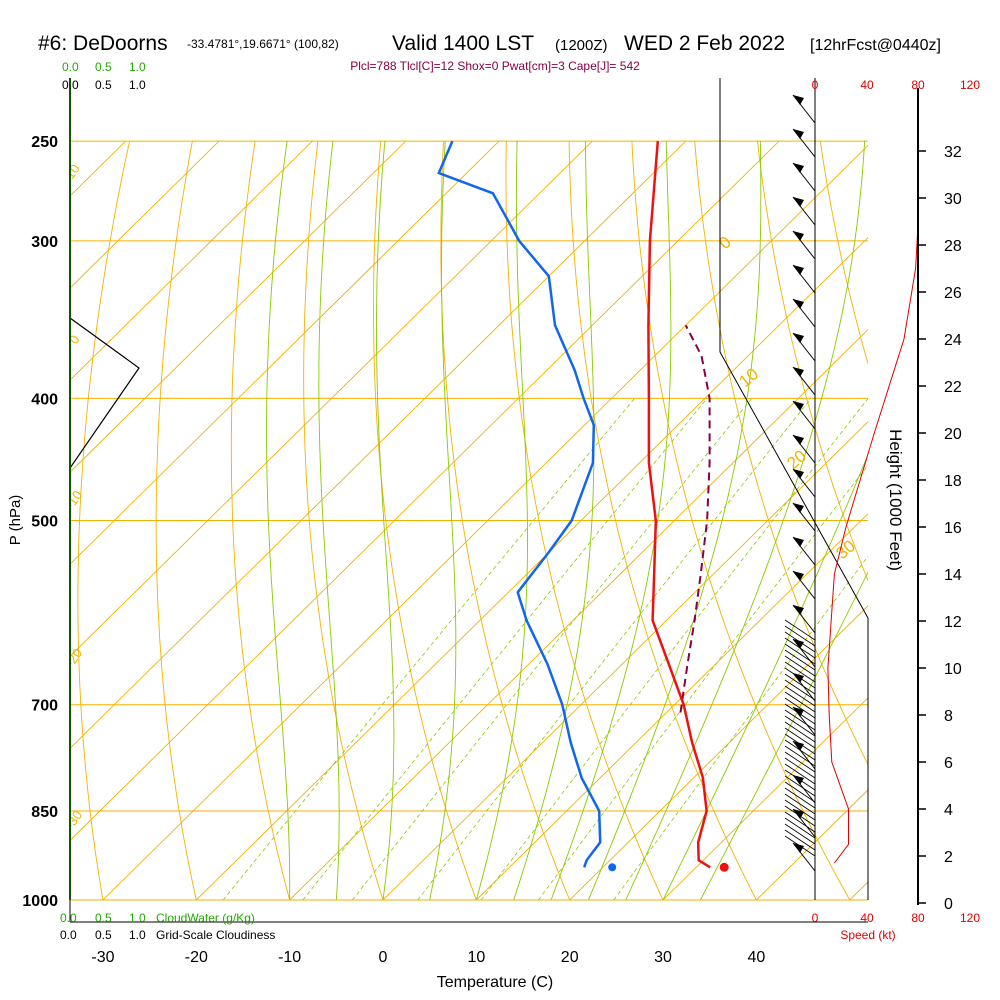 The height and width of the screenshot is (1000, 1000). Describe the element at coordinates (875, 45) in the screenshot. I see `forecast-run: [12hrFcst@0440z]` at that location.